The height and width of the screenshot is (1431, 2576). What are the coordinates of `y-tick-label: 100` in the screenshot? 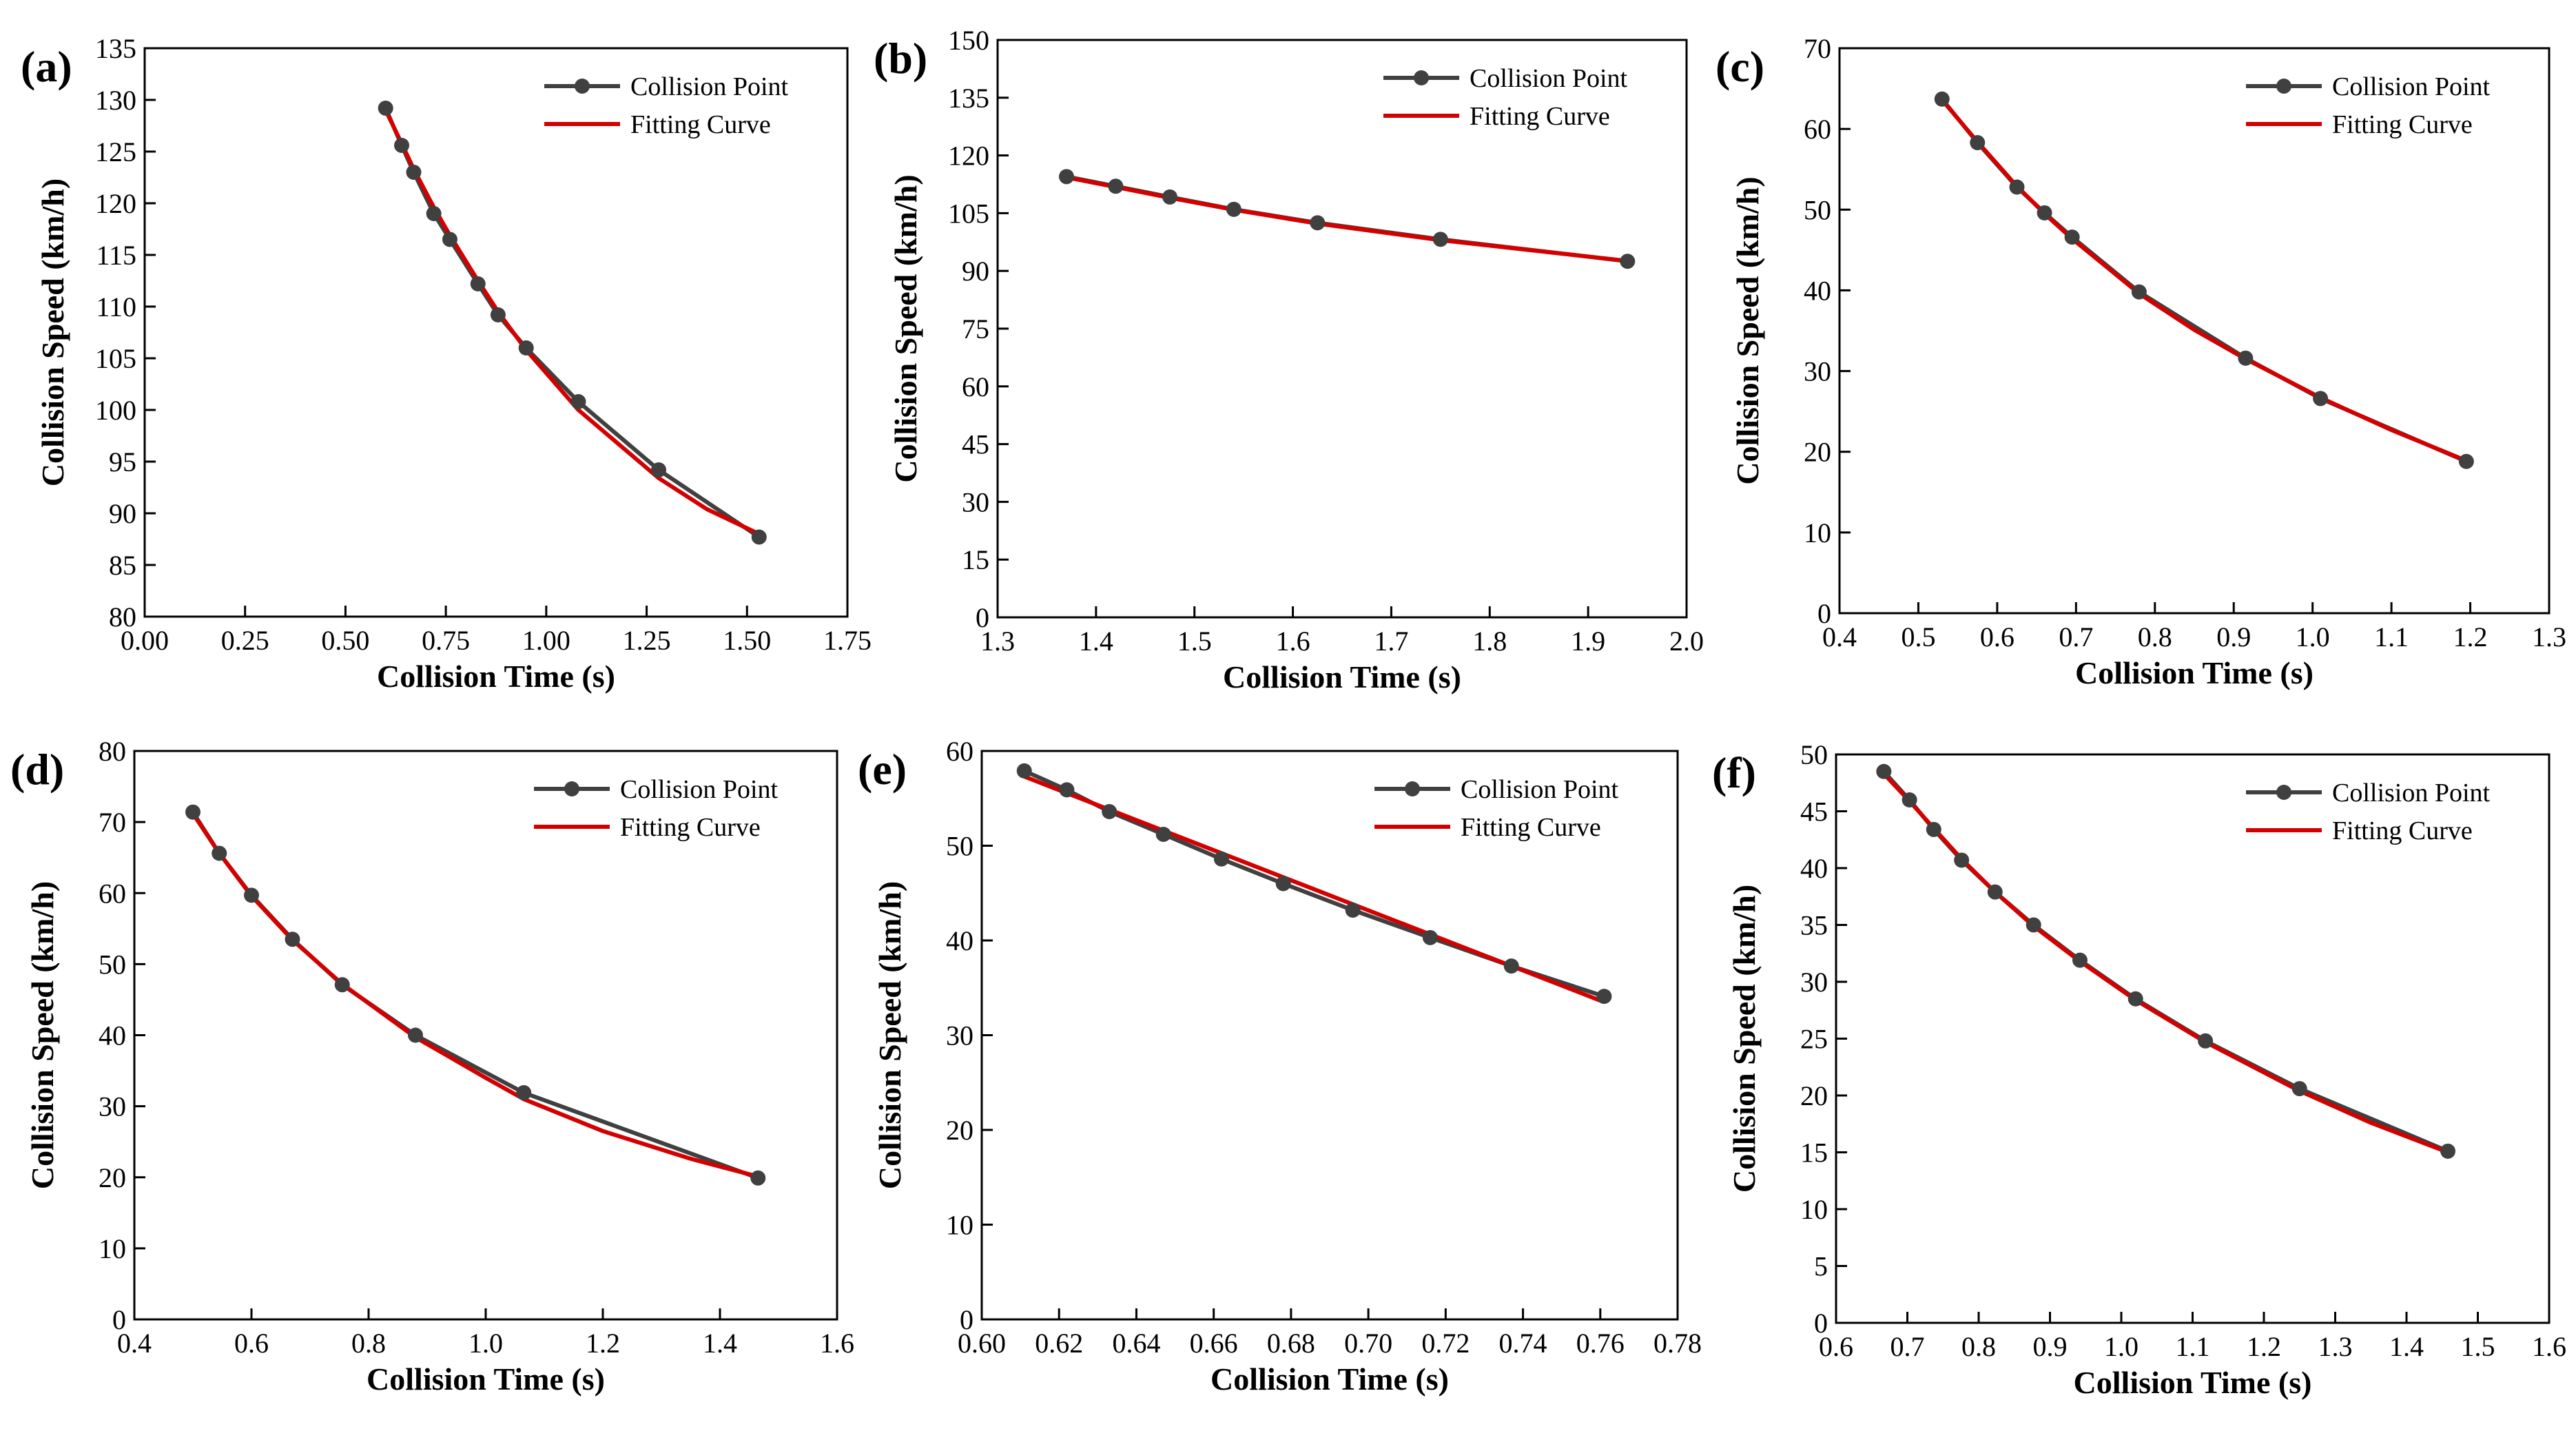 It's located at (115, 411).